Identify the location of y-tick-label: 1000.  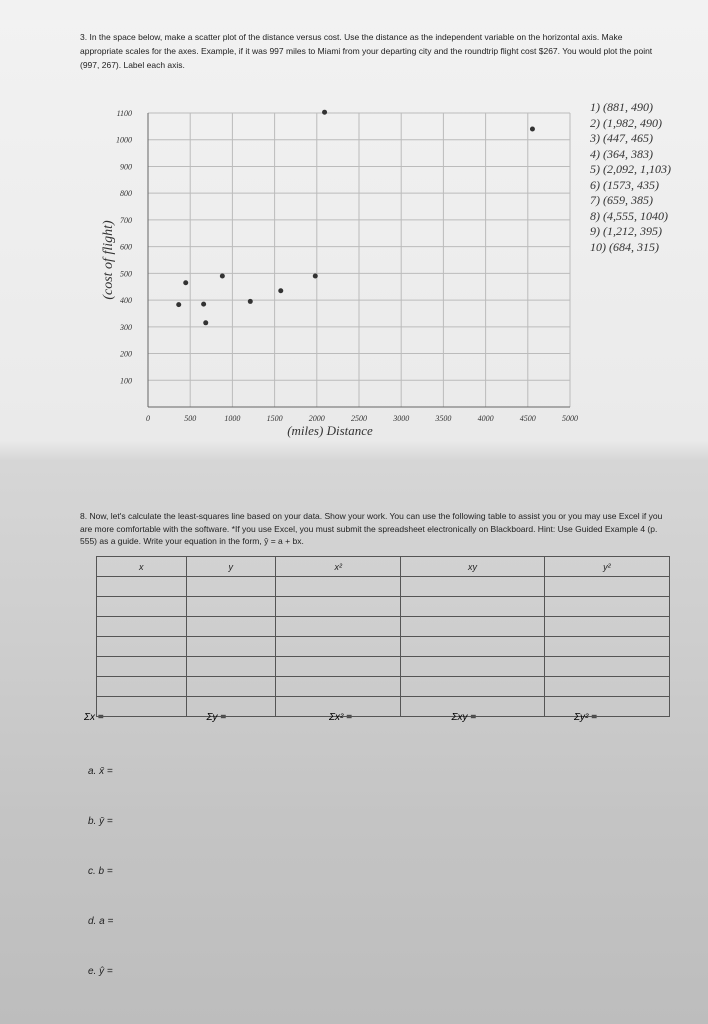
(124, 140).